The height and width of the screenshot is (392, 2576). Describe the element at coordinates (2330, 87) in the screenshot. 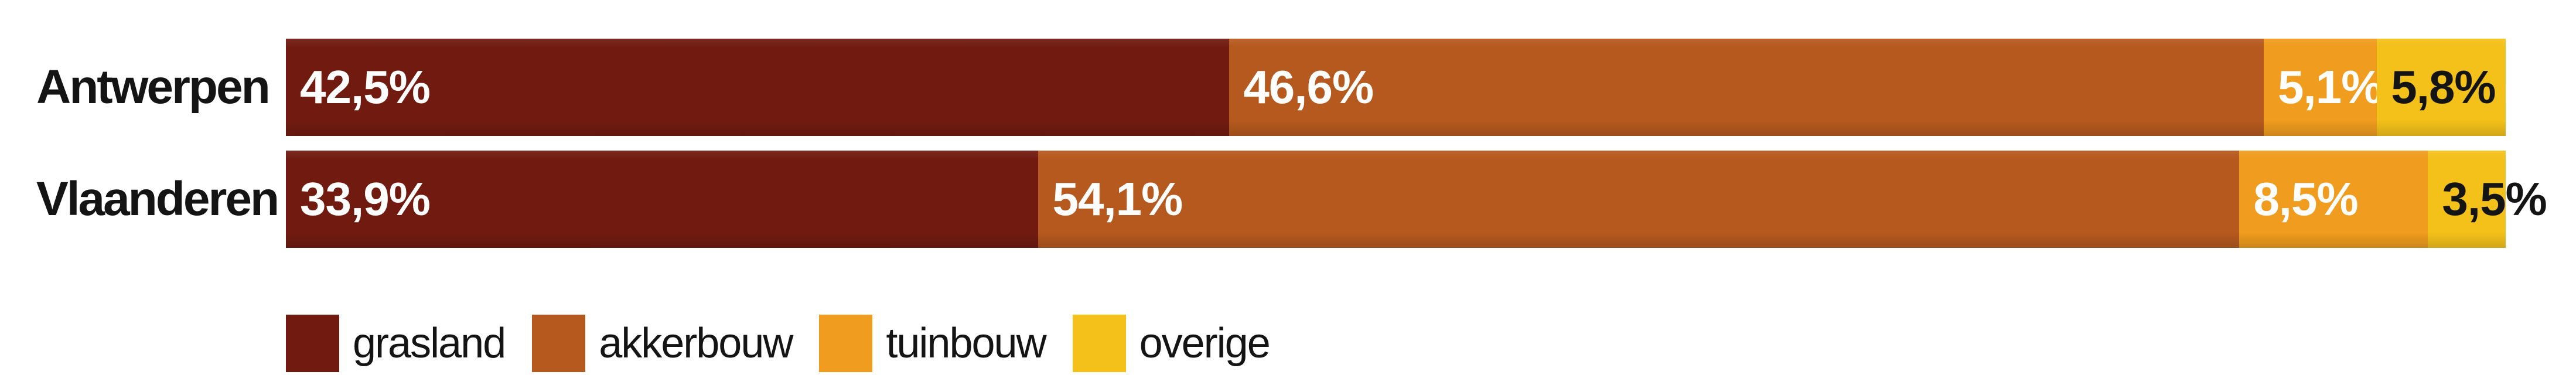

I see `segment-value-label: 5,1%` at that location.